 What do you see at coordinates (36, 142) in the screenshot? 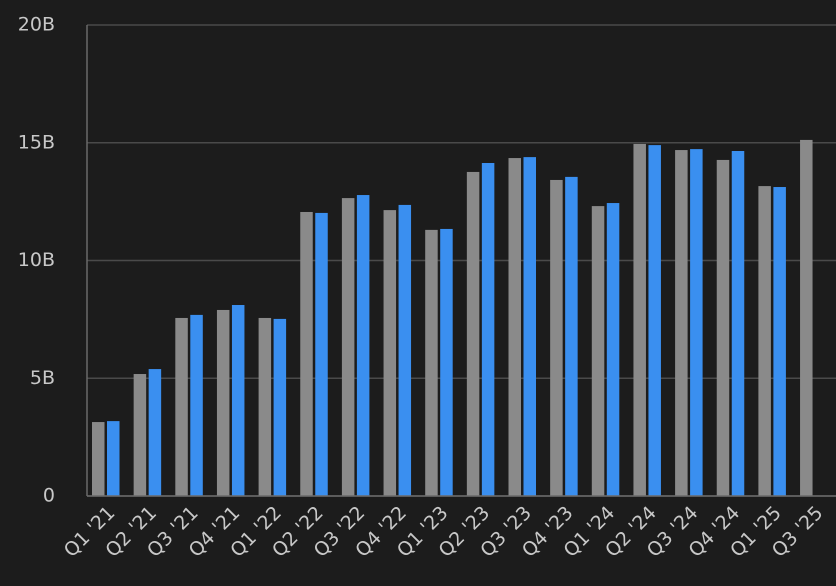
I see `y-tick-label: 15B` at bounding box center [36, 142].